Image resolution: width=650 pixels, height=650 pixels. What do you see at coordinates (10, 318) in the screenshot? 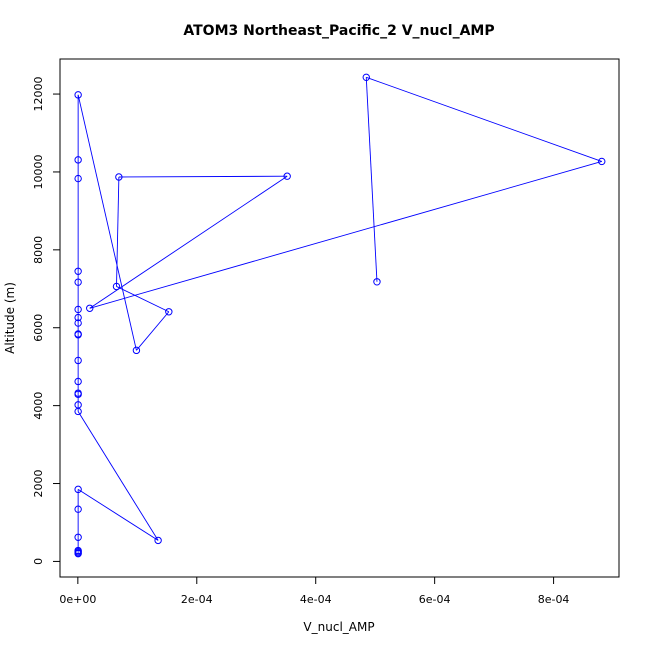
I see `y-axis-label: Altitude (m)` at bounding box center [10, 318].